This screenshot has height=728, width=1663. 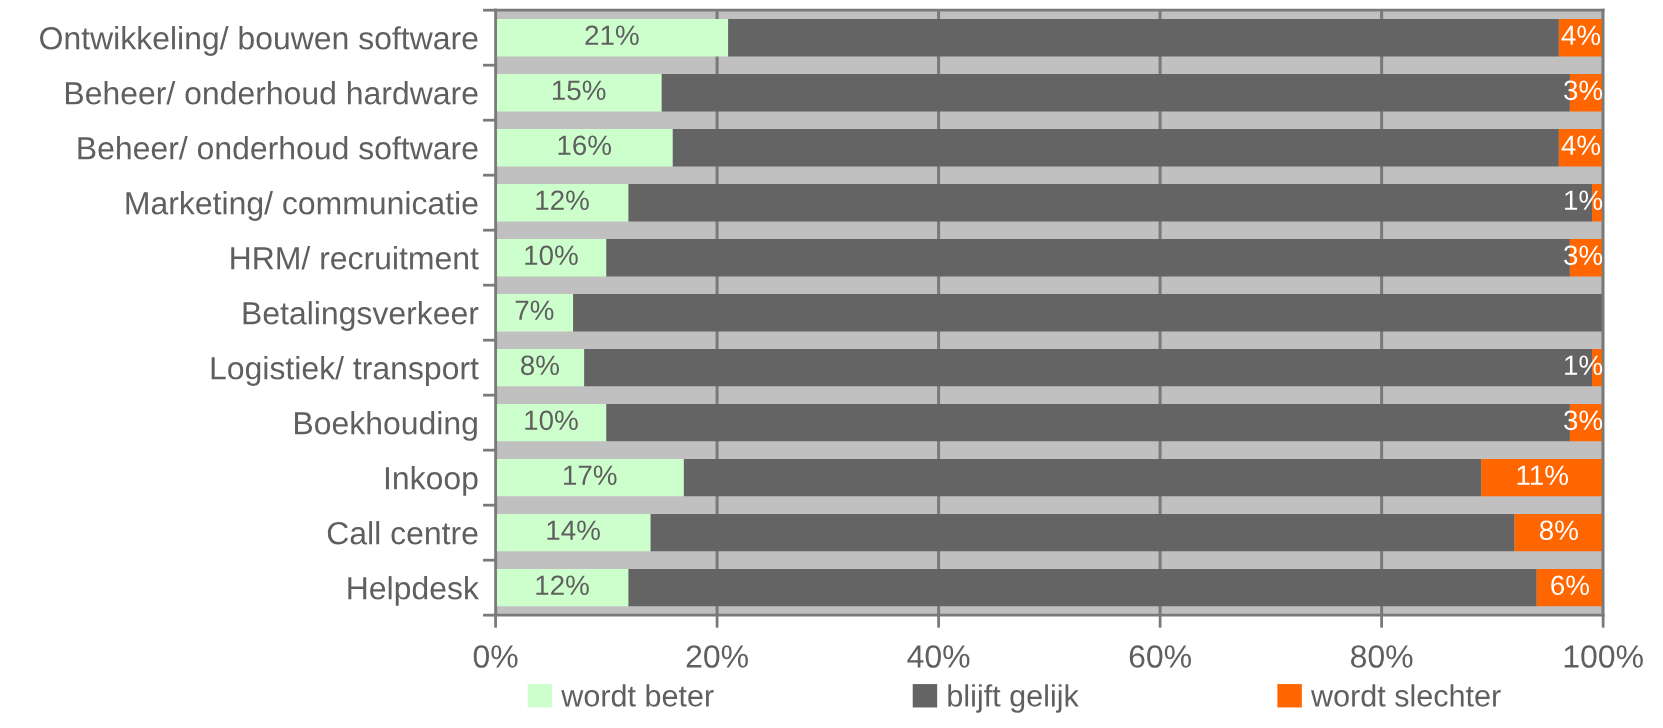 I want to click on y-tick-label: Ontwikkeling/ bouwen software, so click(x=259, y=41).